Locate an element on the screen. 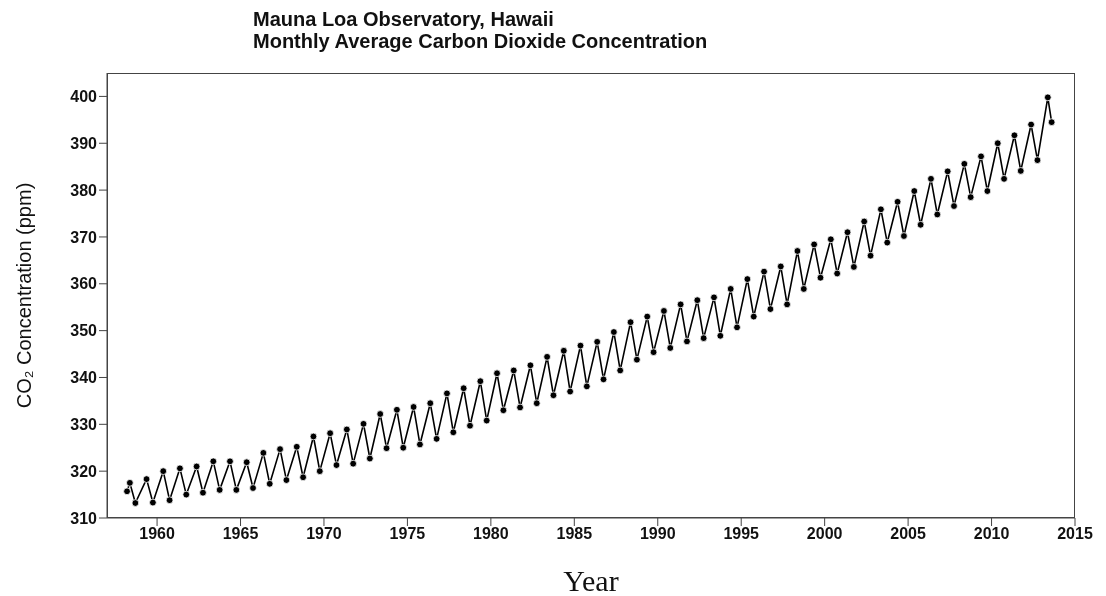 This screenshot has height=596, width=1106. x-tick-label: 2010 is located at coordinates (991, 534).